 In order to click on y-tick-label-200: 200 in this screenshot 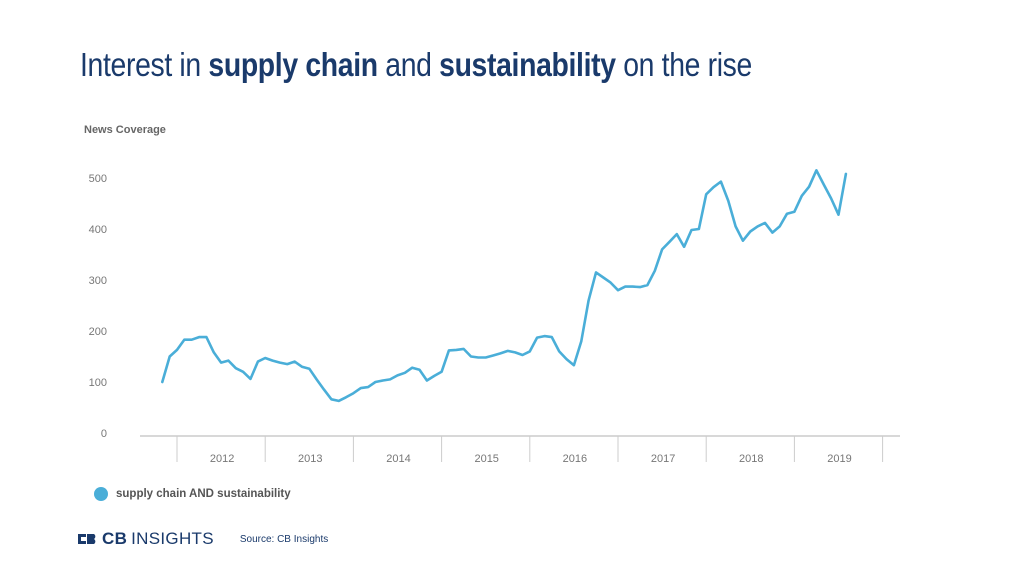, I will do `click(98, 332)`.